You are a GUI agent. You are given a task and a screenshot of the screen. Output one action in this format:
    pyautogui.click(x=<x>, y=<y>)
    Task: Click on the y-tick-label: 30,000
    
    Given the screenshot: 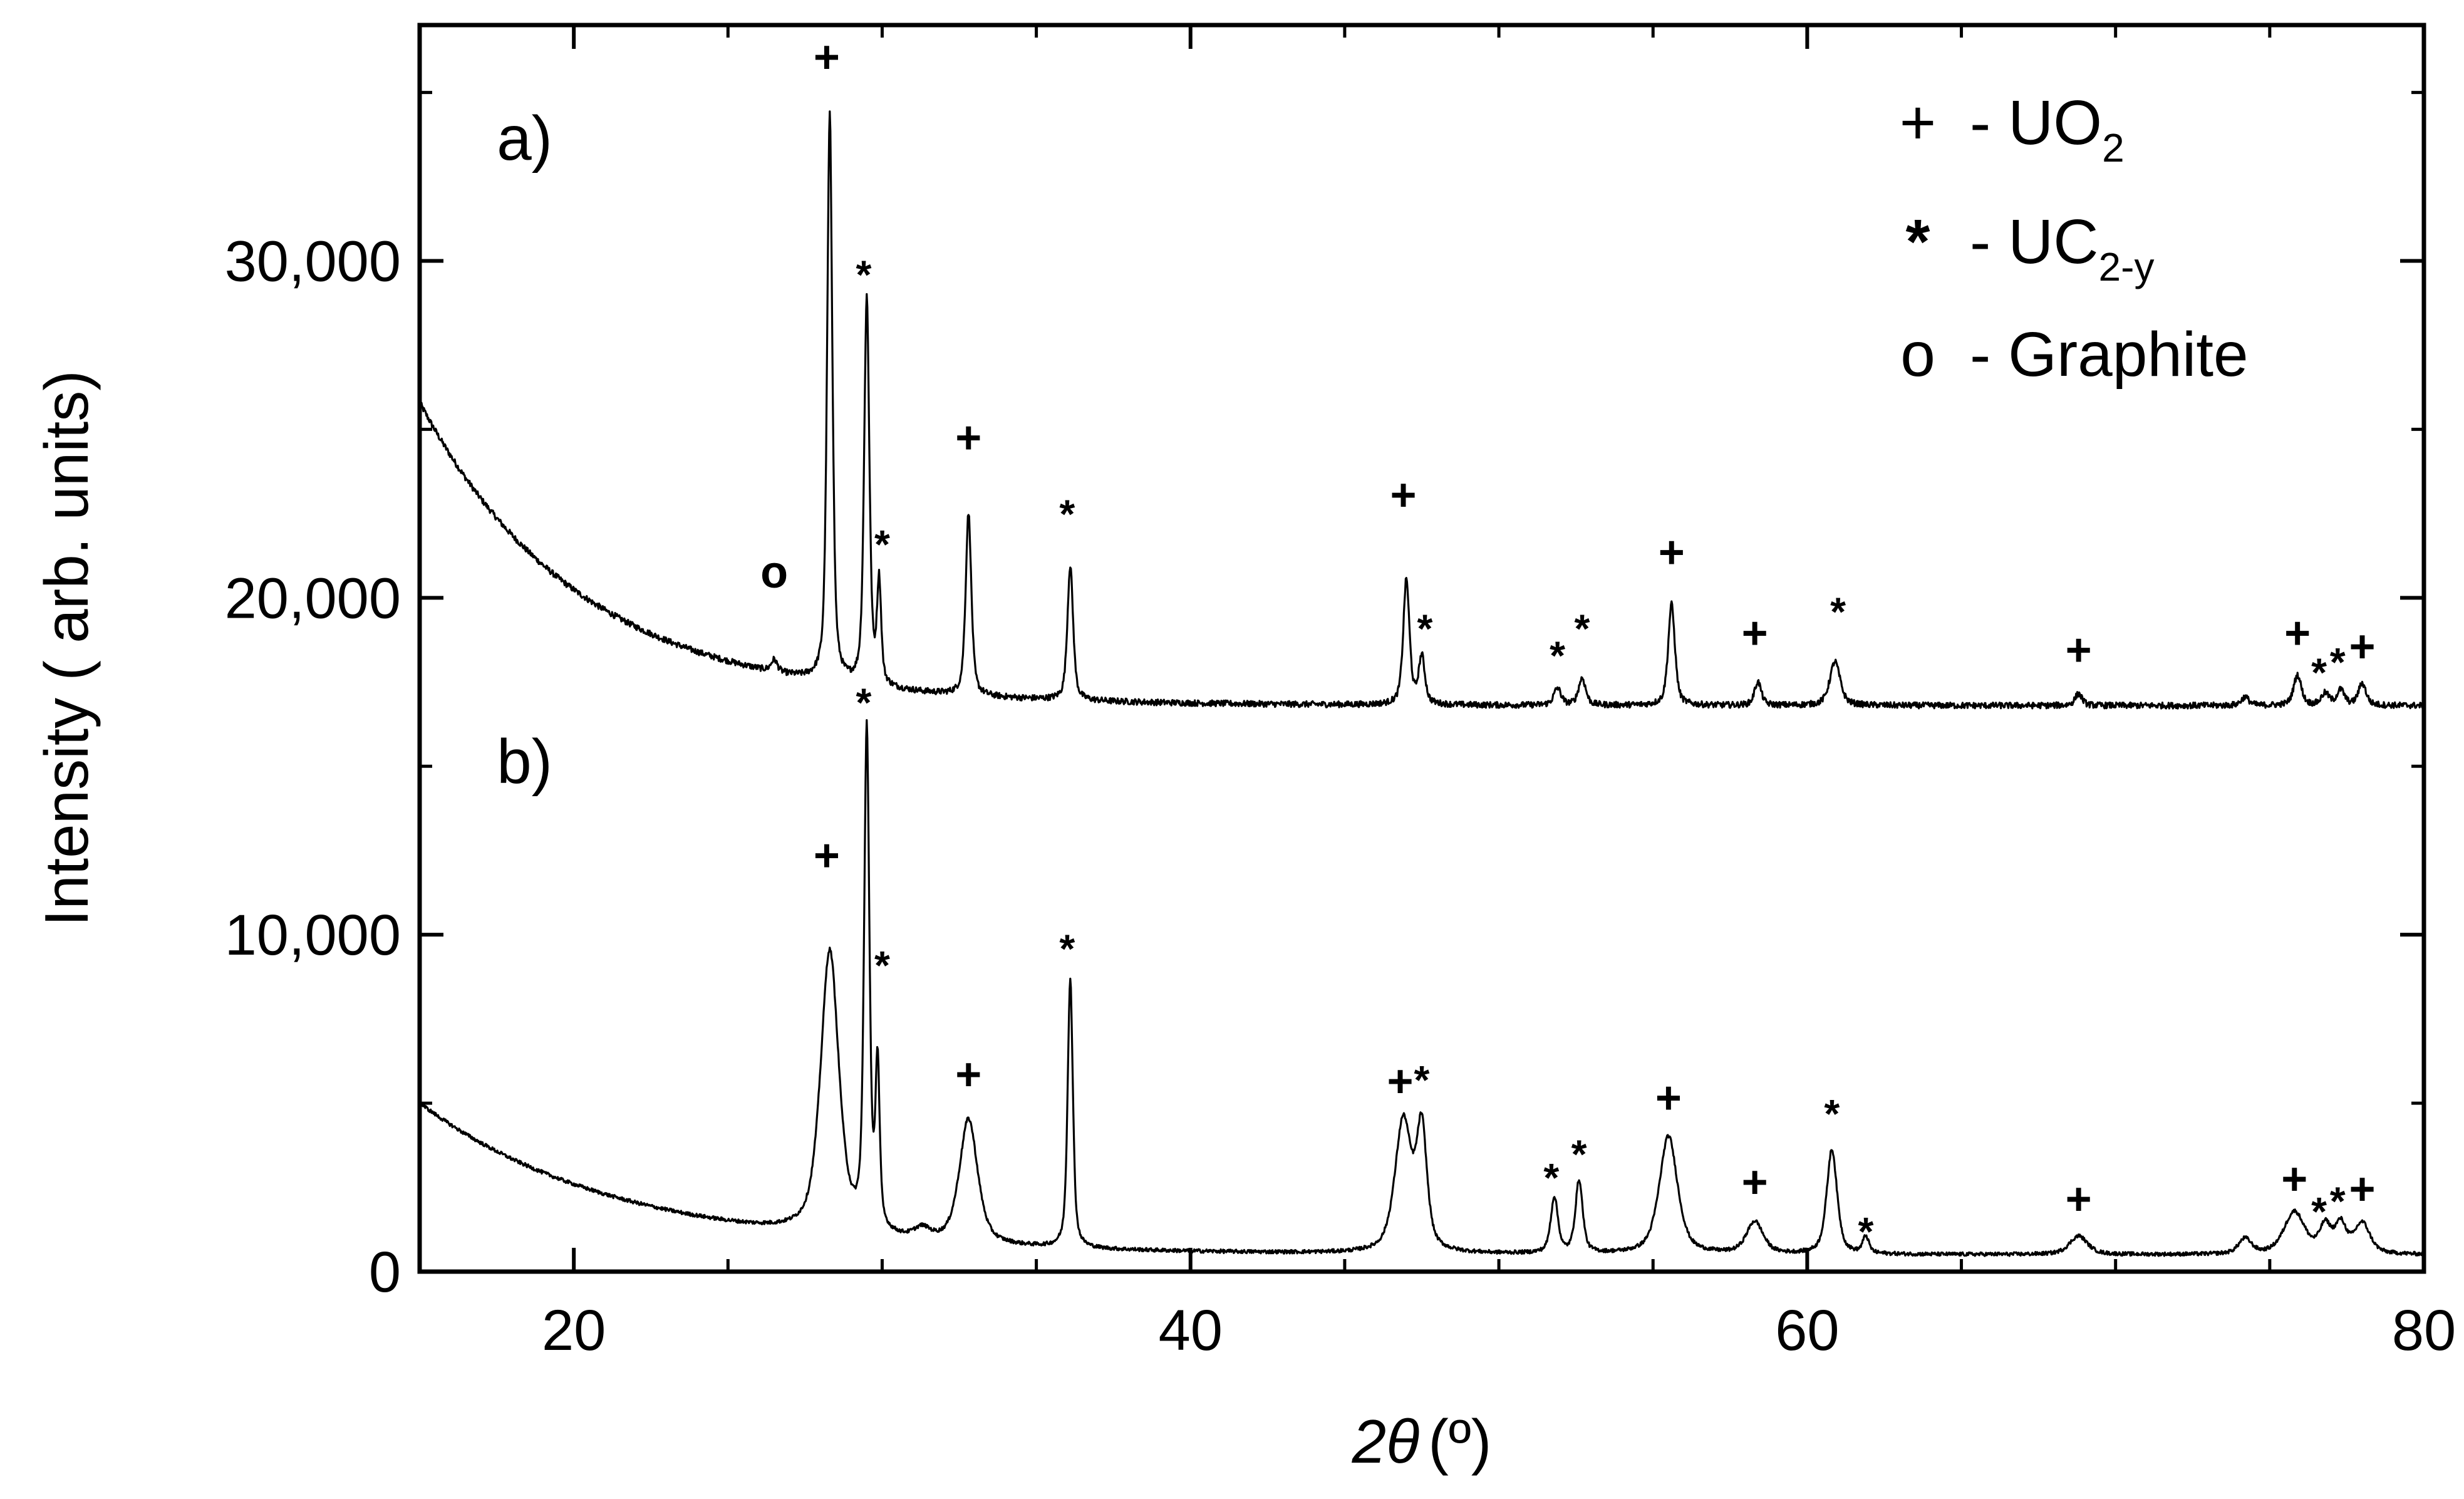 What is the action you would take?
    pyautogui.click(x=313, y=261)
    